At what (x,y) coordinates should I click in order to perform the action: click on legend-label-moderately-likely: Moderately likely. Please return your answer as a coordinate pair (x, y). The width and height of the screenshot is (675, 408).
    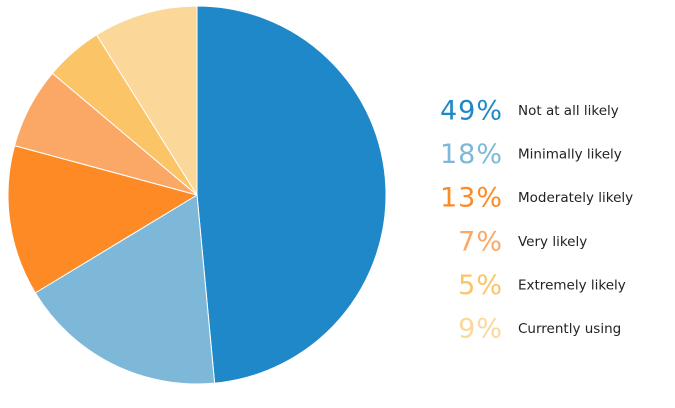
    Looking at the image, I should click on (575, 198).